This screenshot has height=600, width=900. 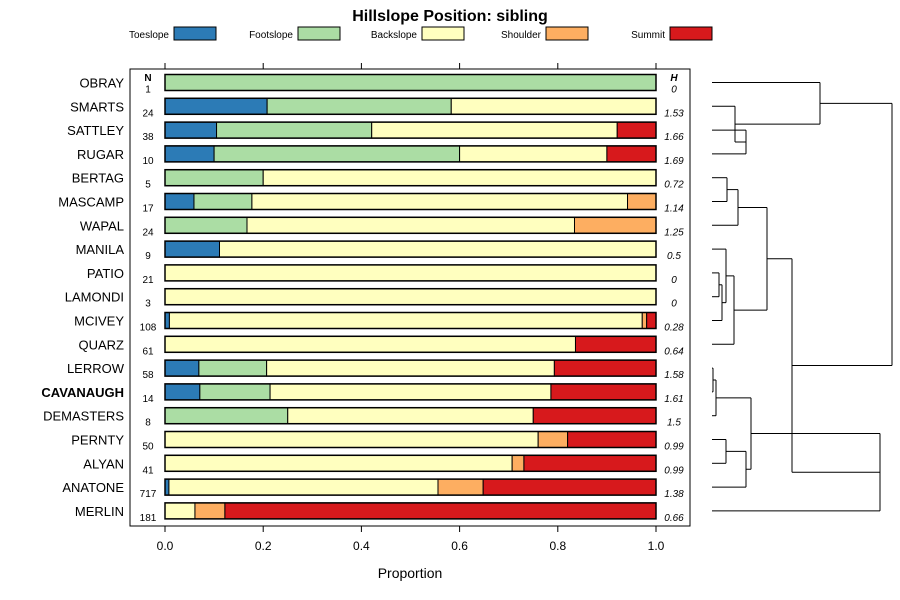 I want to click on row-n-value: 9, so click(x=148, y=256).